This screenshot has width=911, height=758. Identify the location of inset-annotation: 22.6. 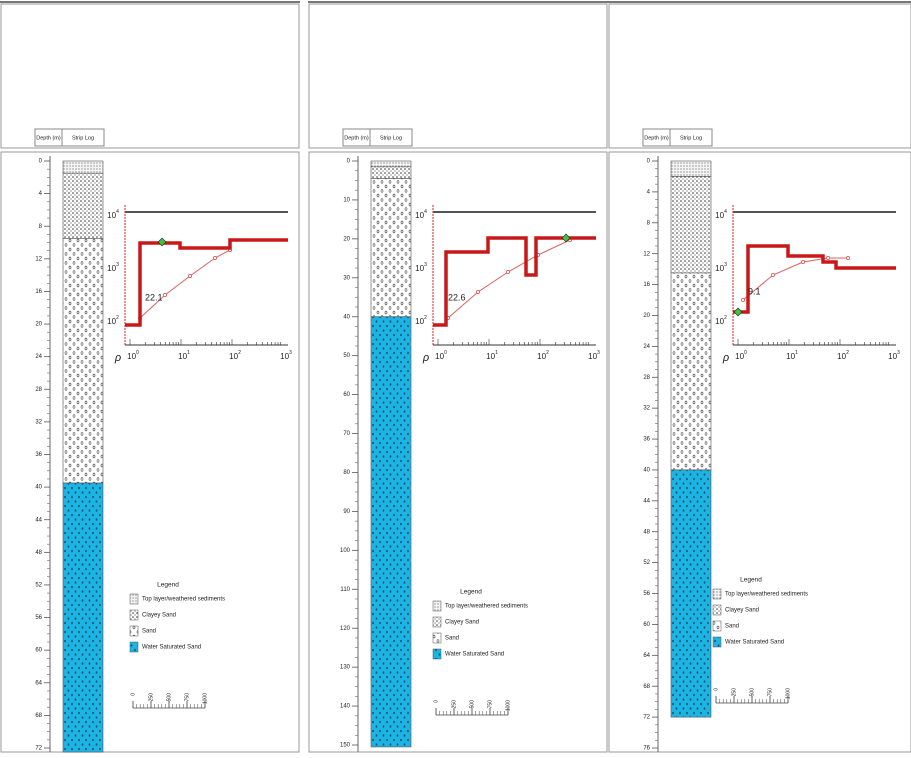
(457, 297).